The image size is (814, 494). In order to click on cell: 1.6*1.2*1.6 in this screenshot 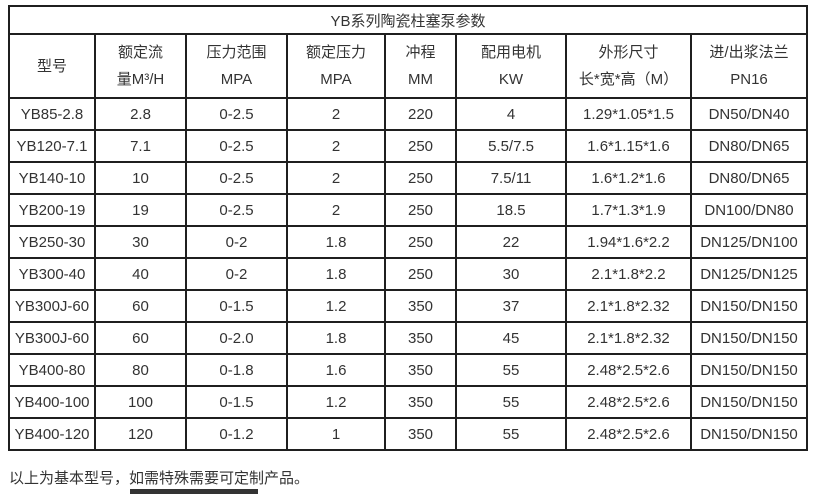, I will do `click(628, 178)`.